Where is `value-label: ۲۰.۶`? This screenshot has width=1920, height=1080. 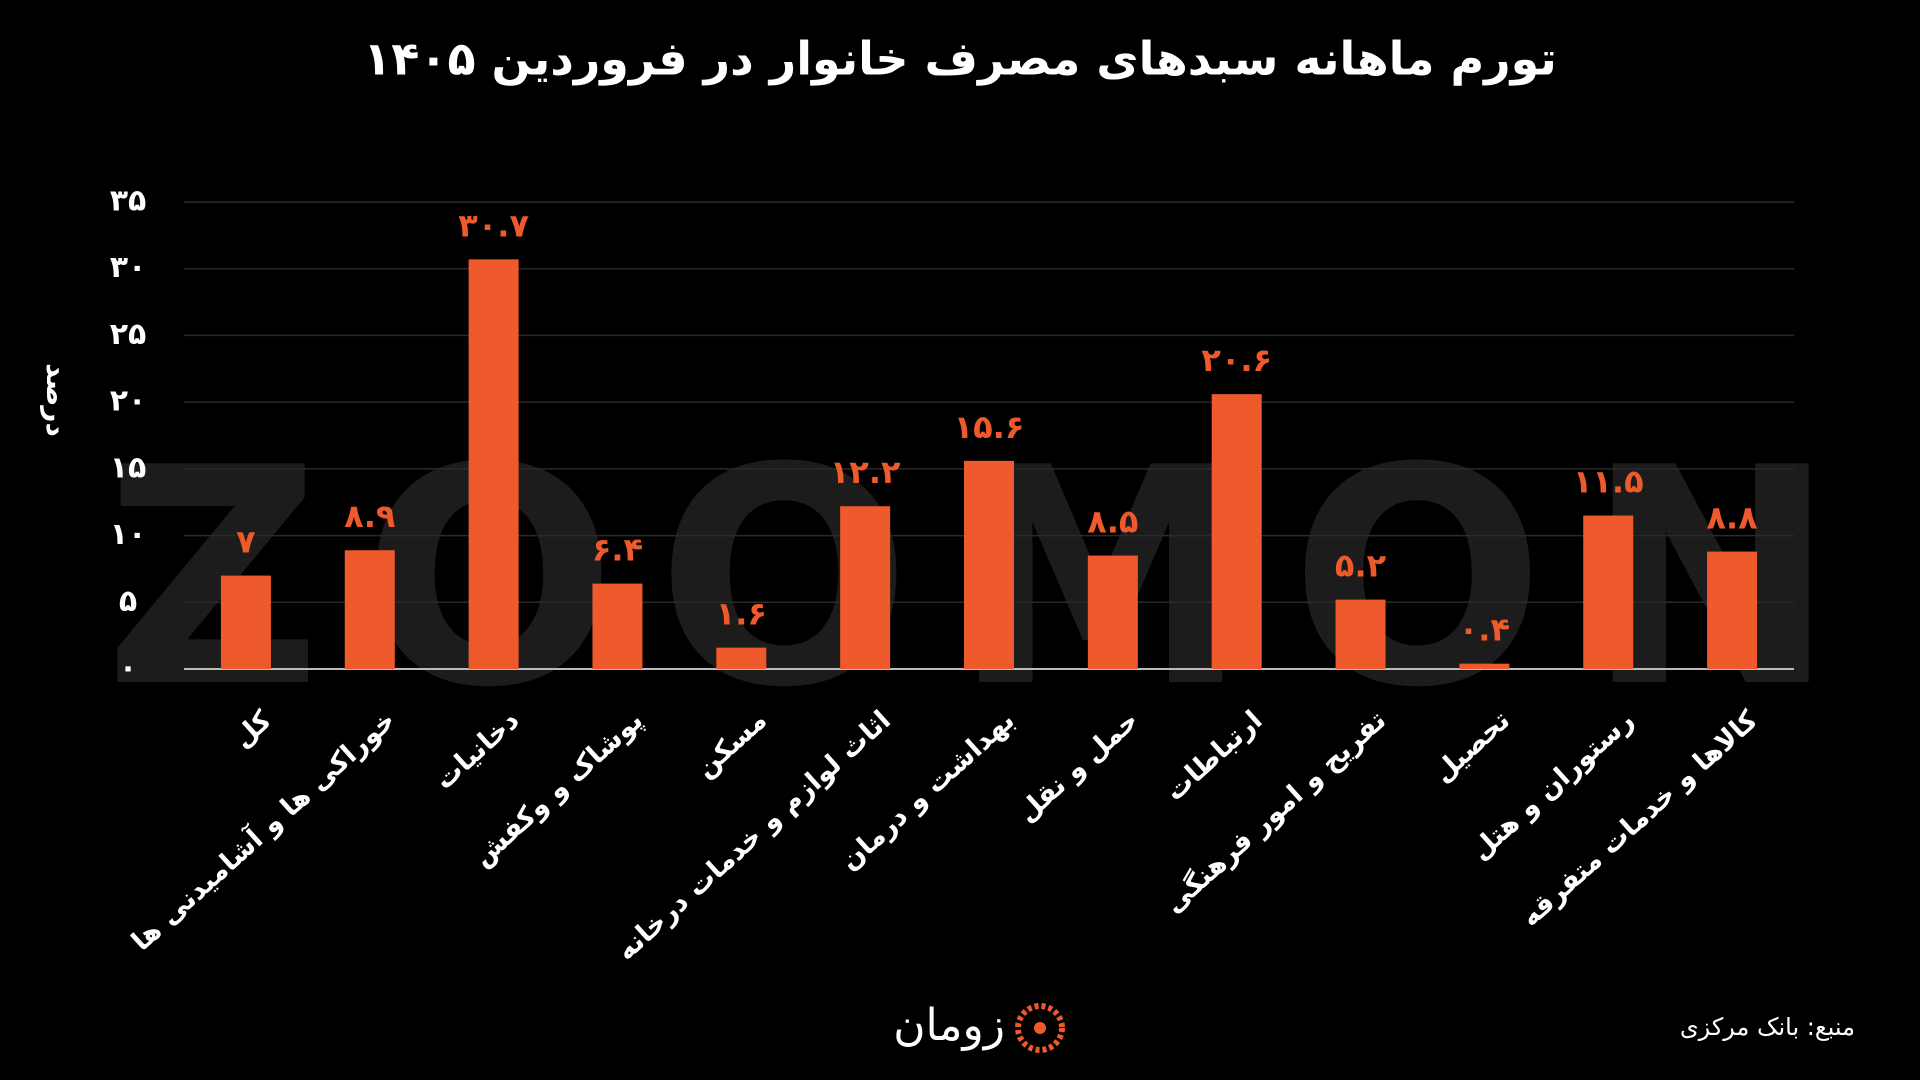 value-label: ۲۰.۶ is located at coordinates (1236, 360).